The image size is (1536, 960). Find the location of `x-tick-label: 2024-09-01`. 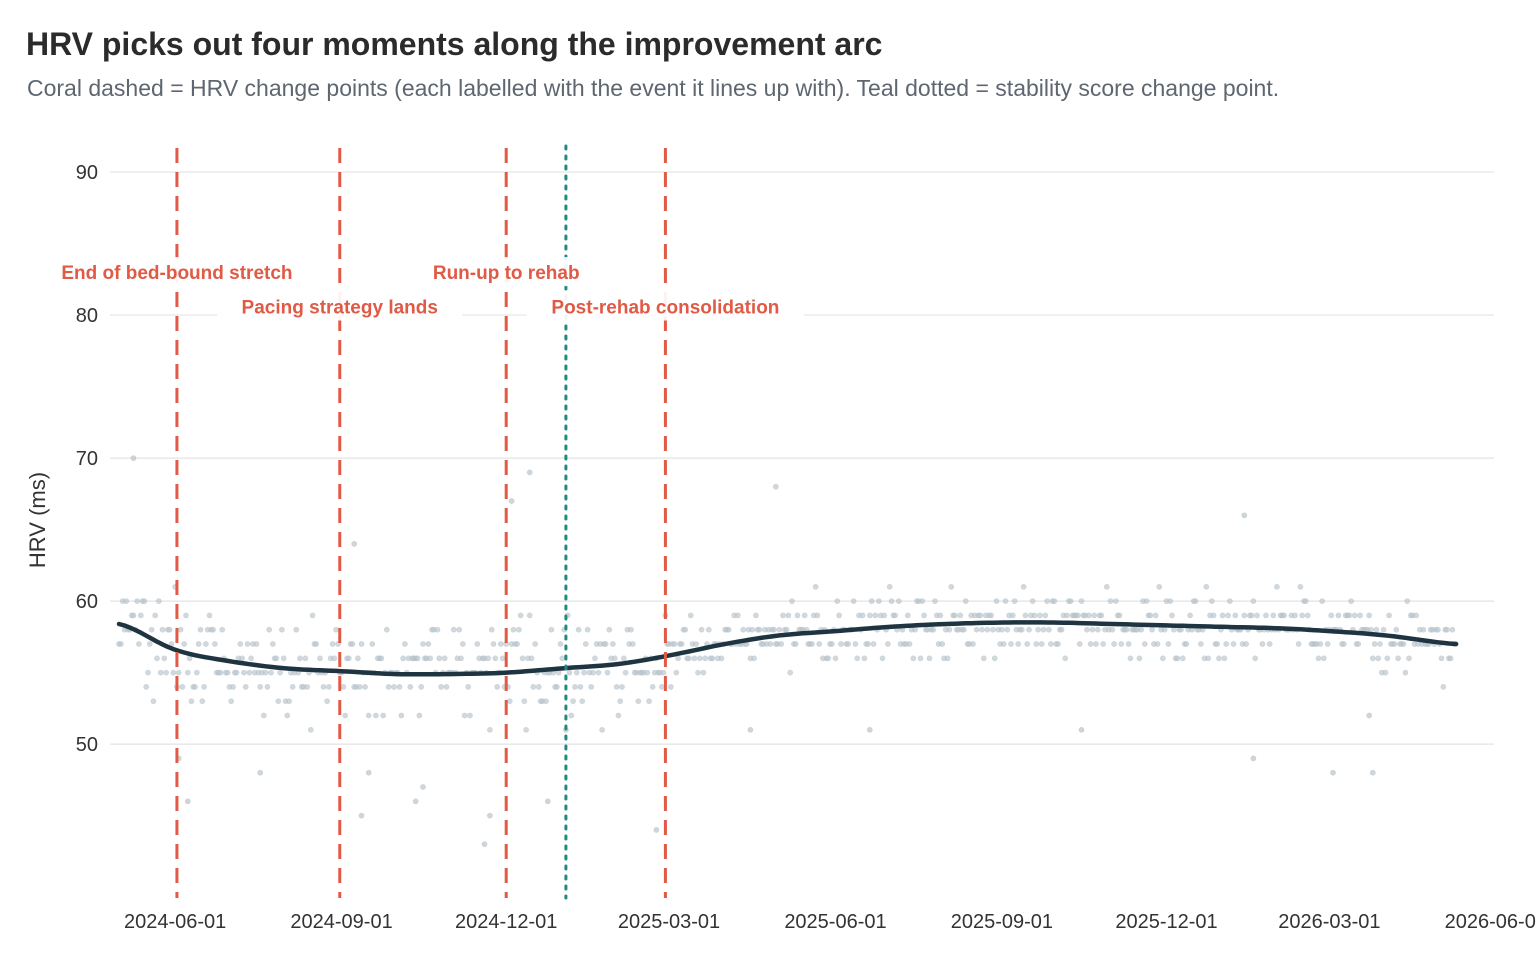

x-tick-label: 2024-09-01 is located at coordinates (341, 922).